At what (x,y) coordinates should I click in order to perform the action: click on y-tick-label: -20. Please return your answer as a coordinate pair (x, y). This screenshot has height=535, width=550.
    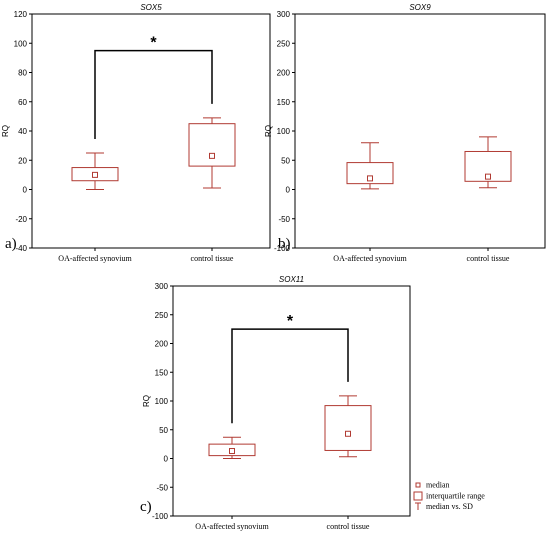
    Looking at the image, I should click on (21, 219).